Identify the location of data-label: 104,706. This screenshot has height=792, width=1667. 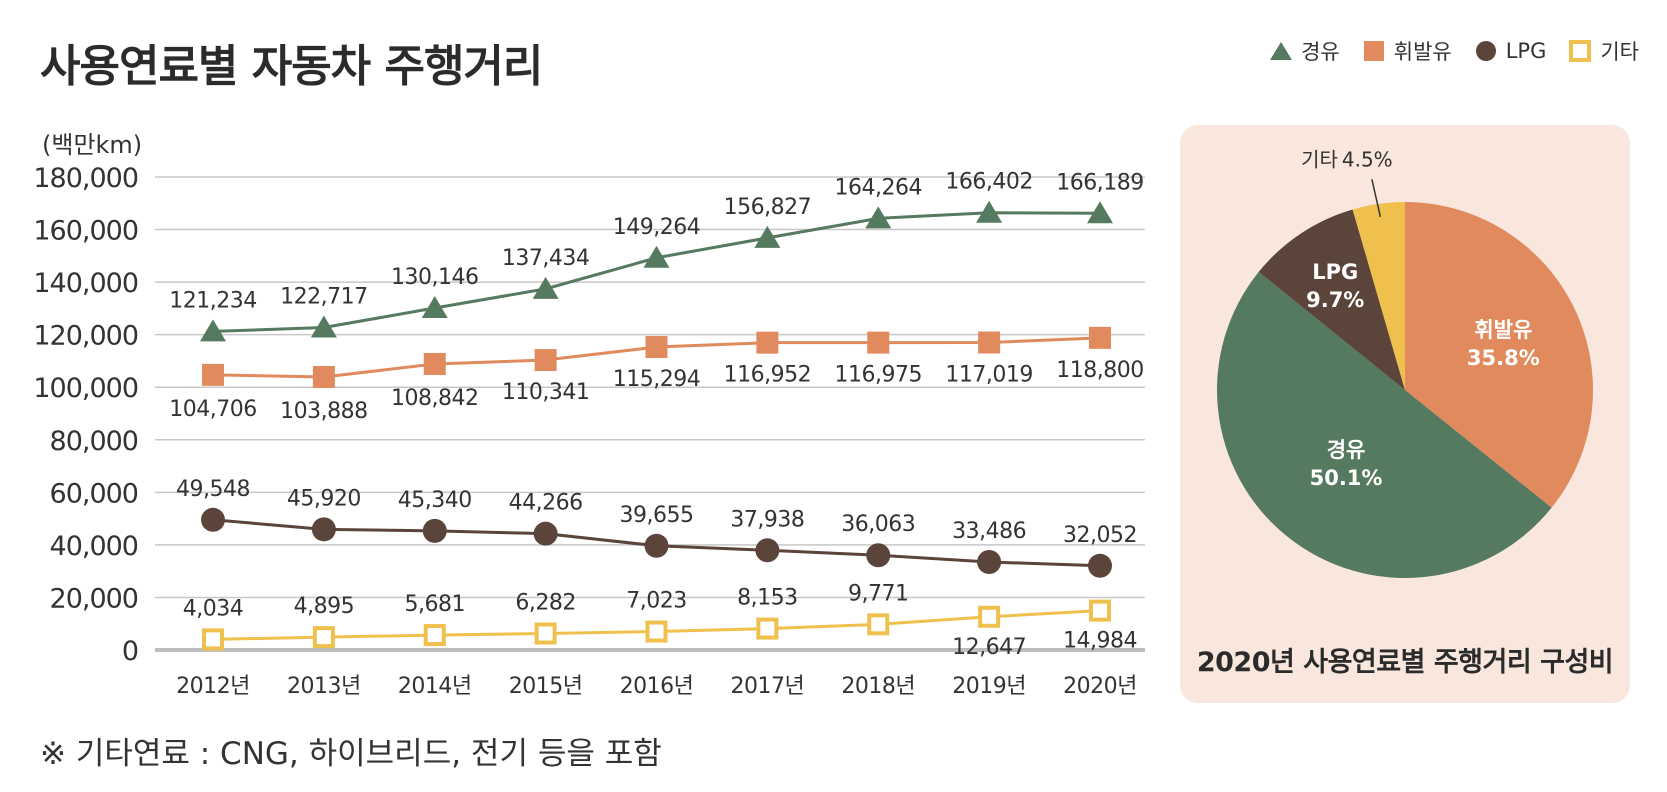
(212, 409).